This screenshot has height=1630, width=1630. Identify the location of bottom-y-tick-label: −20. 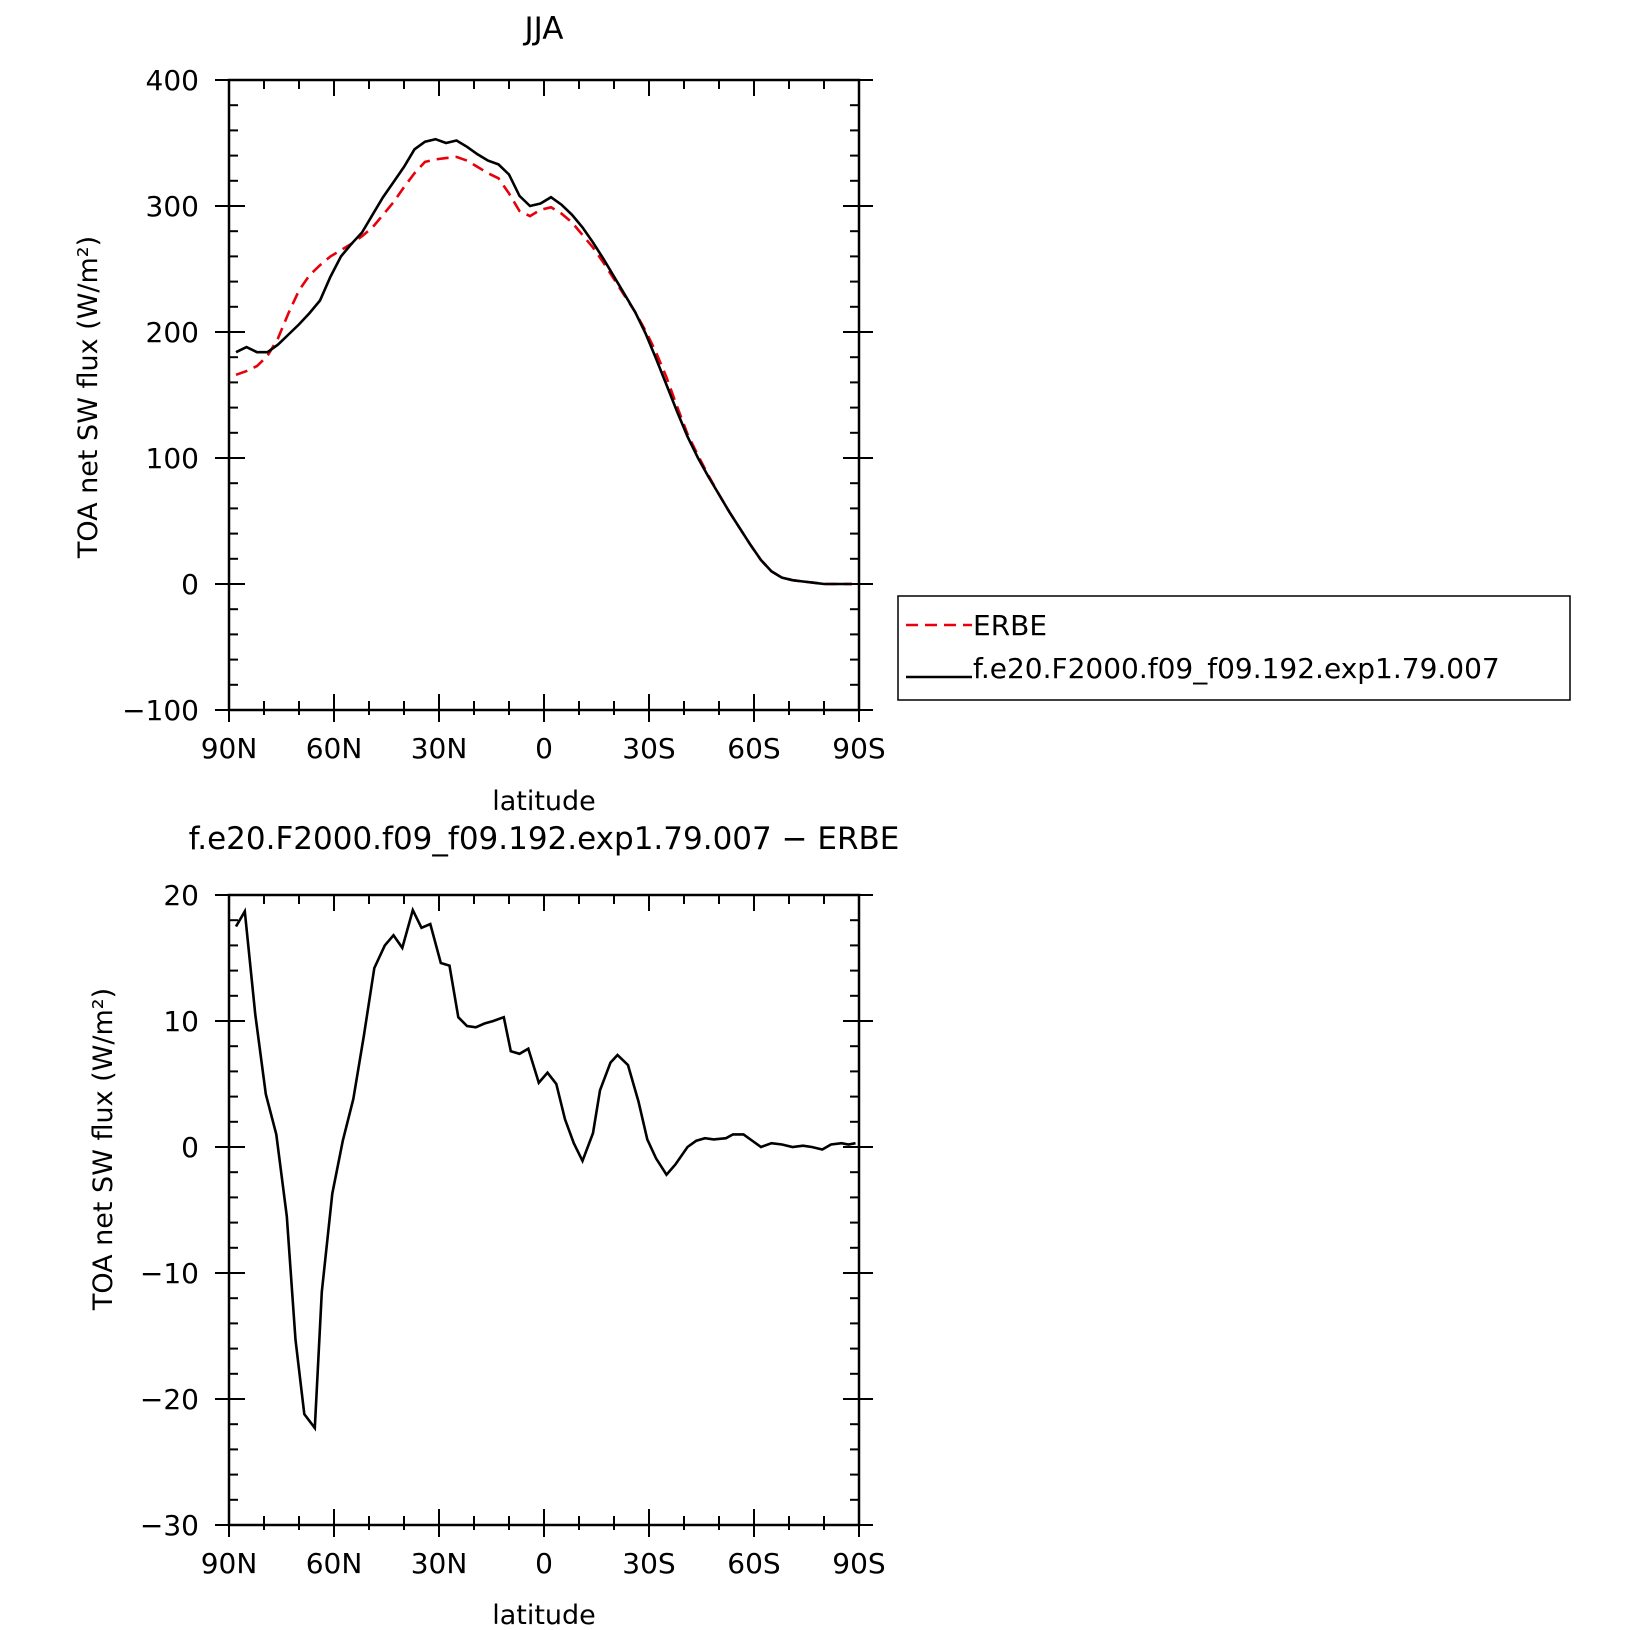
(169, 1399).